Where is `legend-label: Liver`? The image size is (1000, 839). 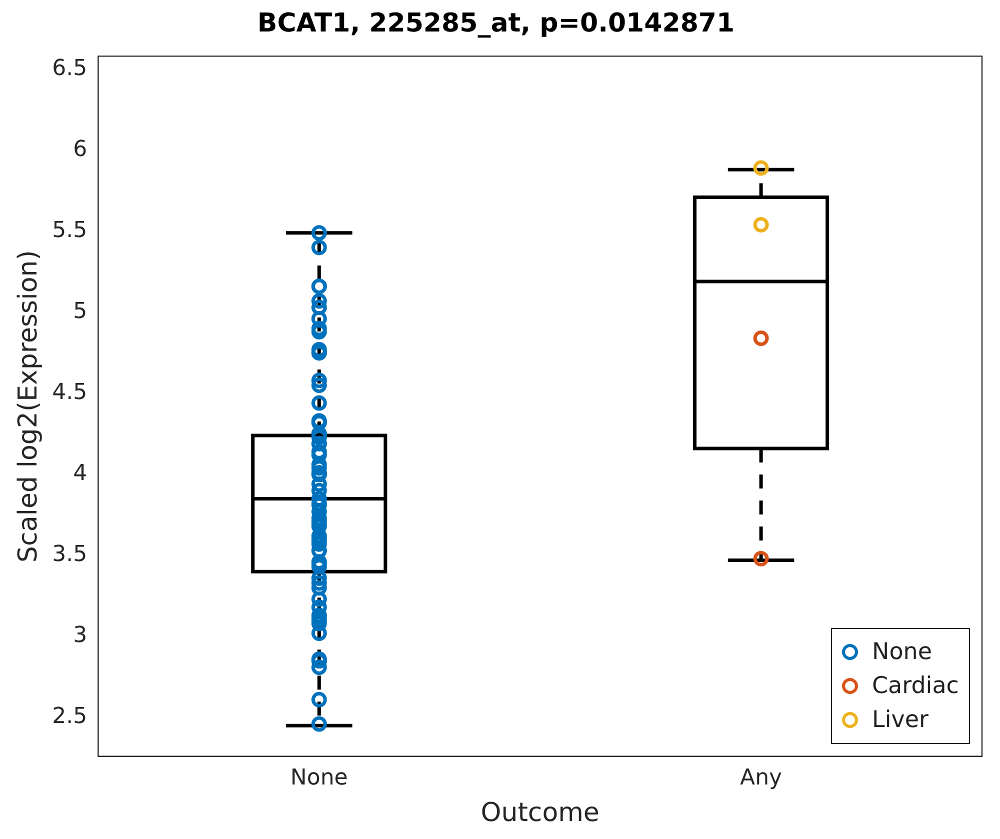 legend-label: Liver is located at coordinates (900, 721).